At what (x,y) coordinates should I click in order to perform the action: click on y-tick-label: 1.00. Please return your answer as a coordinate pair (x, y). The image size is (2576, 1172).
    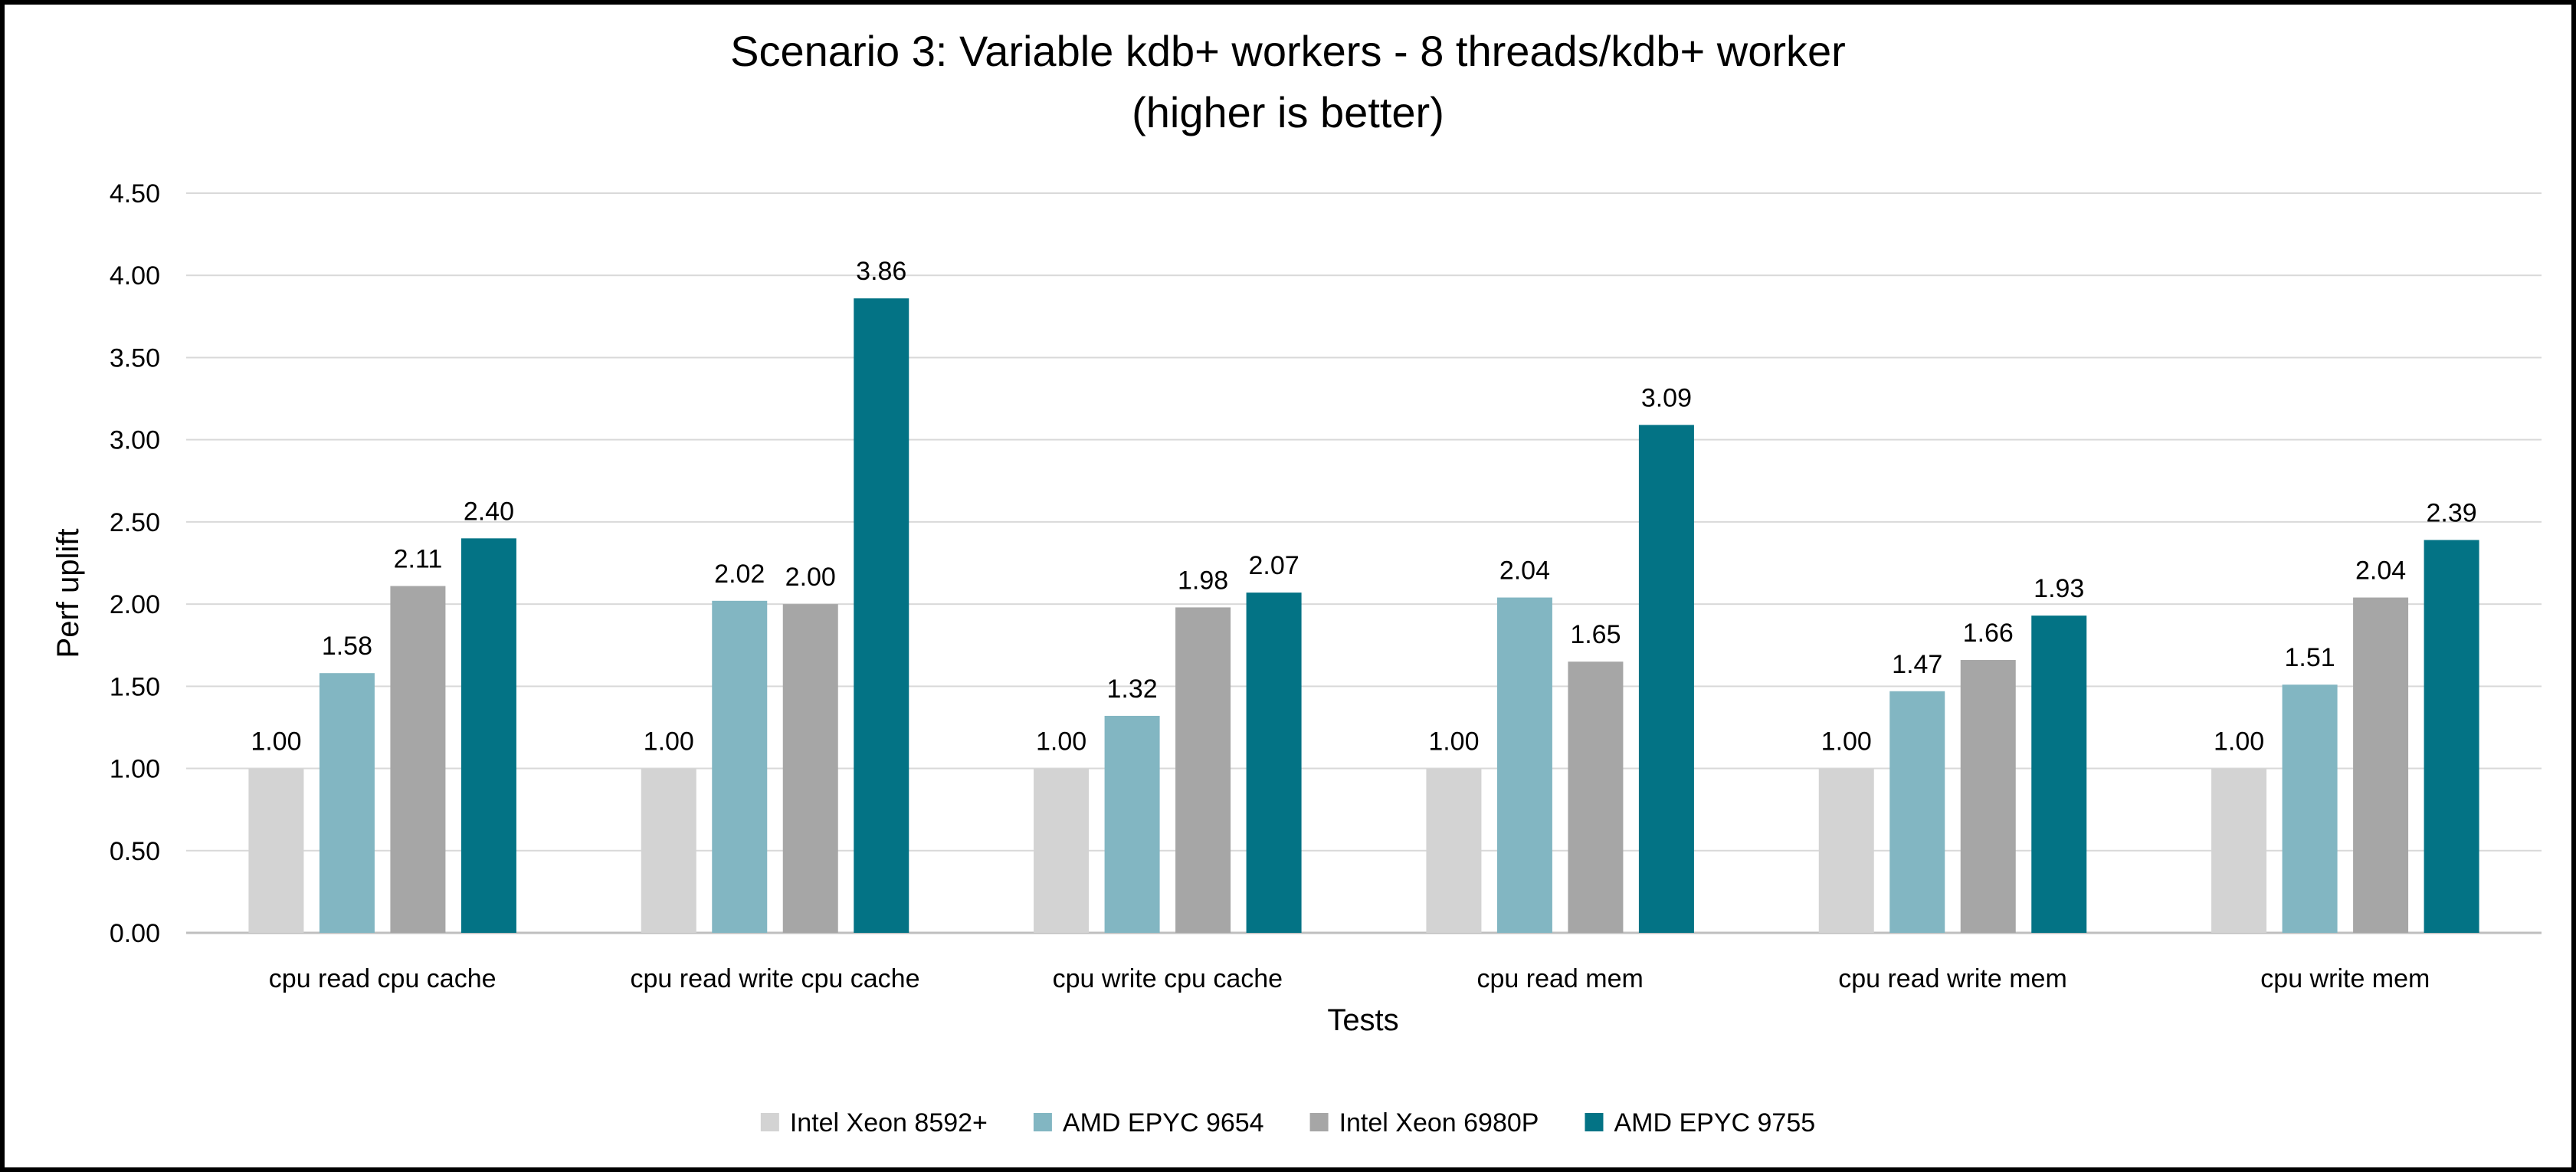
    Looking at the image, I should click on (135, 769).